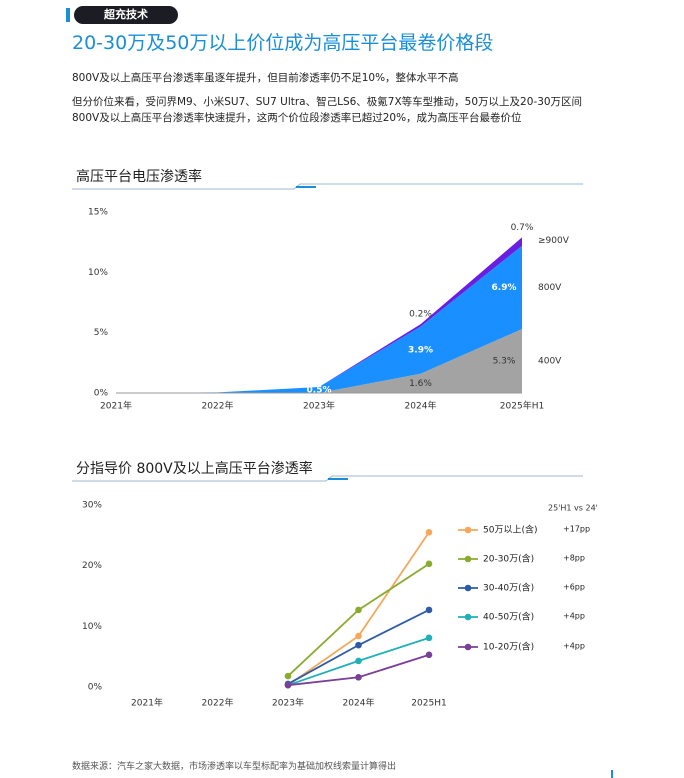  Describe the element at coordinates (92, 506) in the screenshot. I see `y-tick-label: 30%` at that location.